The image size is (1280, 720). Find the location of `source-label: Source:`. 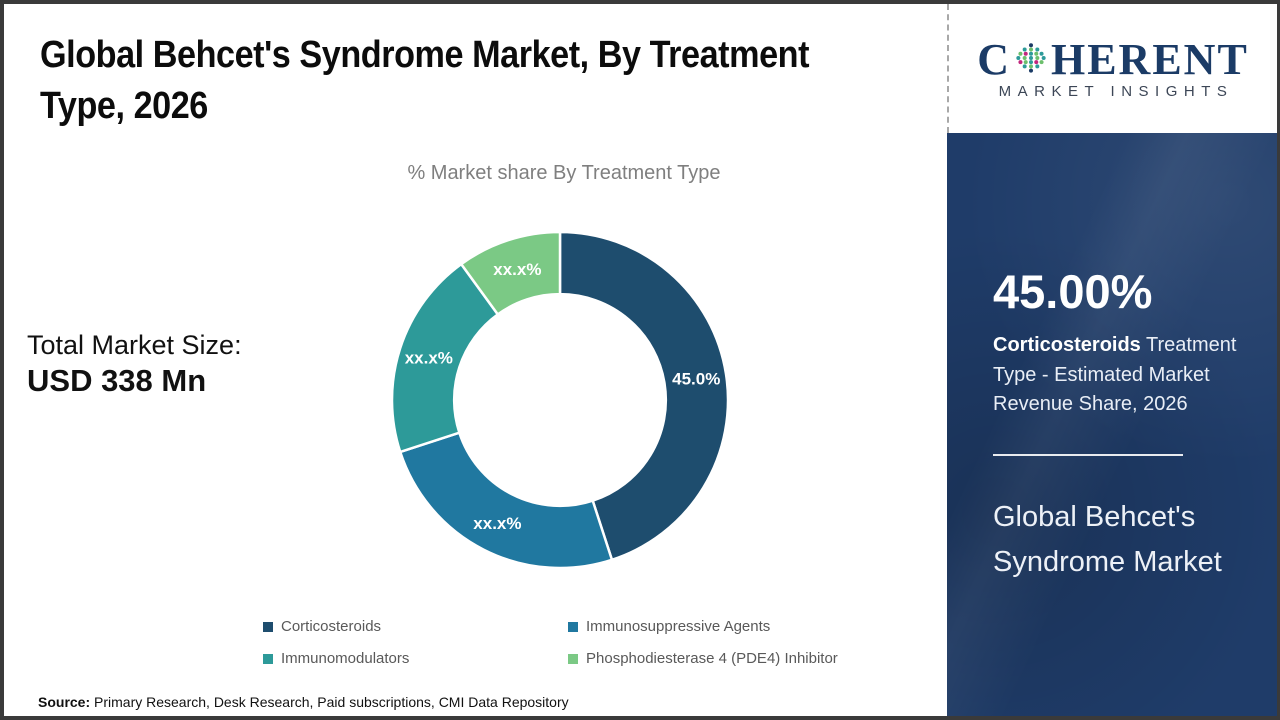

source-label: Source: is located at coordinates (64, 702).